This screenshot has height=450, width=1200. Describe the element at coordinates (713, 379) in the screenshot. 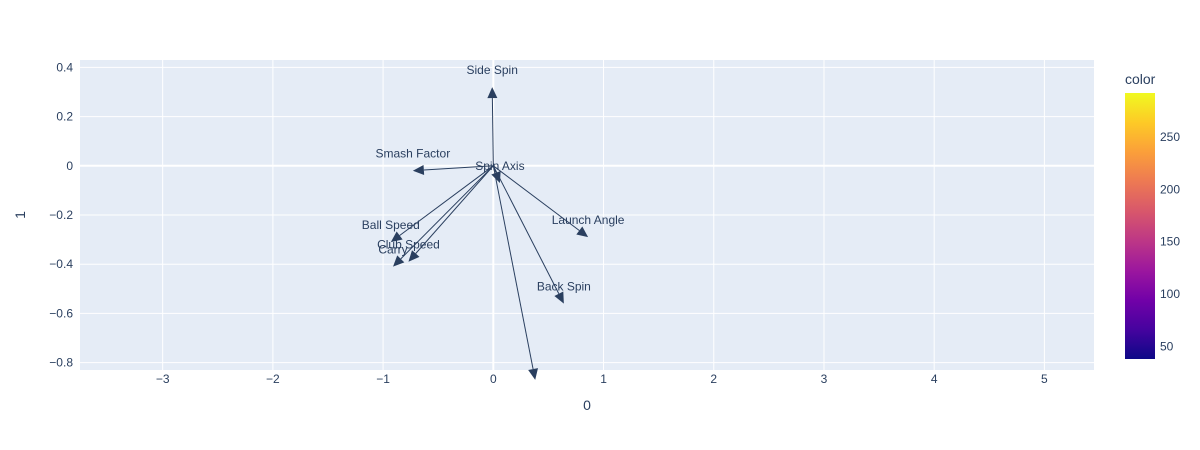

I see `x-tick-label: 2` at that location.